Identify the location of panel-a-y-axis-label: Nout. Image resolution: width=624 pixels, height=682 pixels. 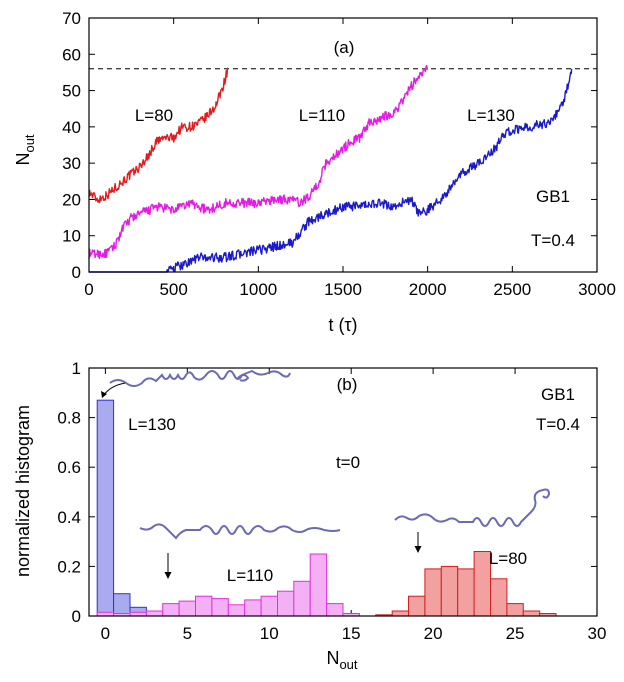
(25, 149).